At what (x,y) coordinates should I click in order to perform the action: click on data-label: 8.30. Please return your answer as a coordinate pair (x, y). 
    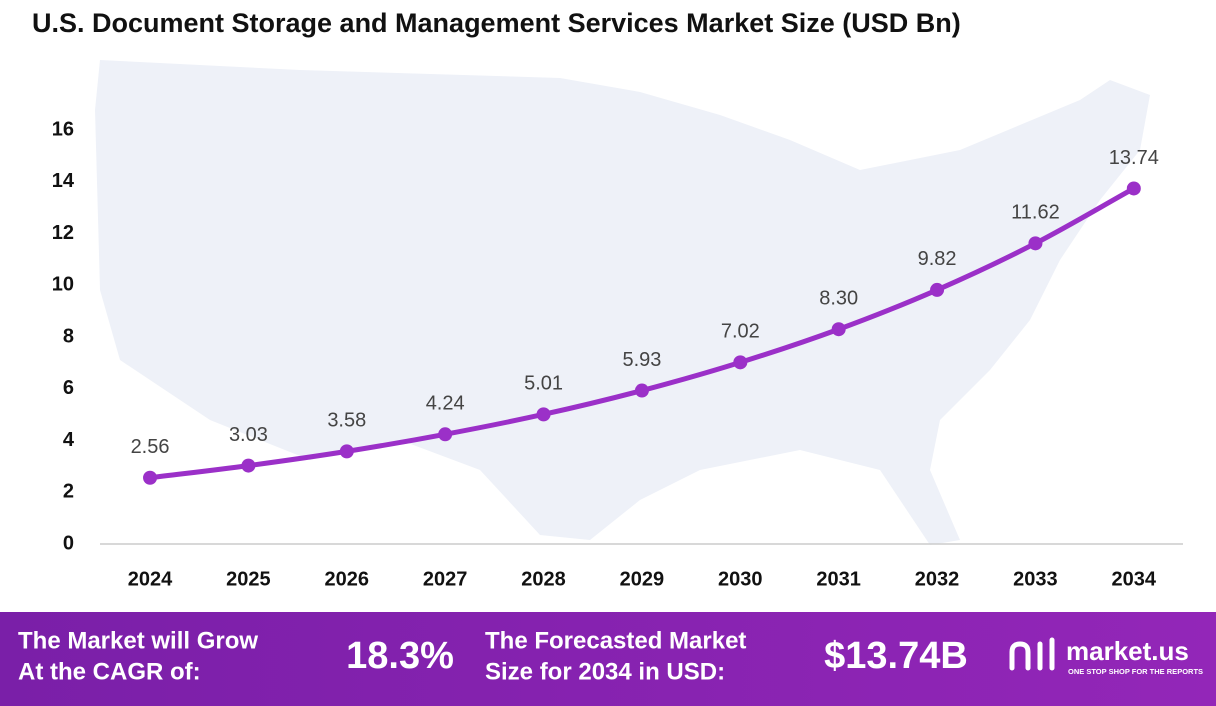
    Looking at the image, I should click on (838, 299).